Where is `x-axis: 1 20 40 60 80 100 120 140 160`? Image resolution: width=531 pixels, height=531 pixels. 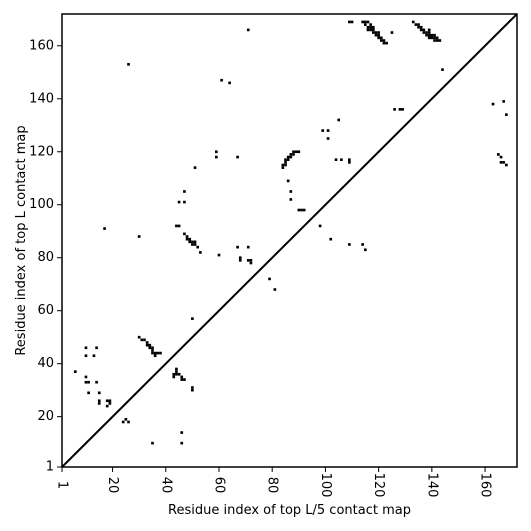
x-axis: 1 20 40 60 80 100 120 140 160 is located at coordinates (274, 482).